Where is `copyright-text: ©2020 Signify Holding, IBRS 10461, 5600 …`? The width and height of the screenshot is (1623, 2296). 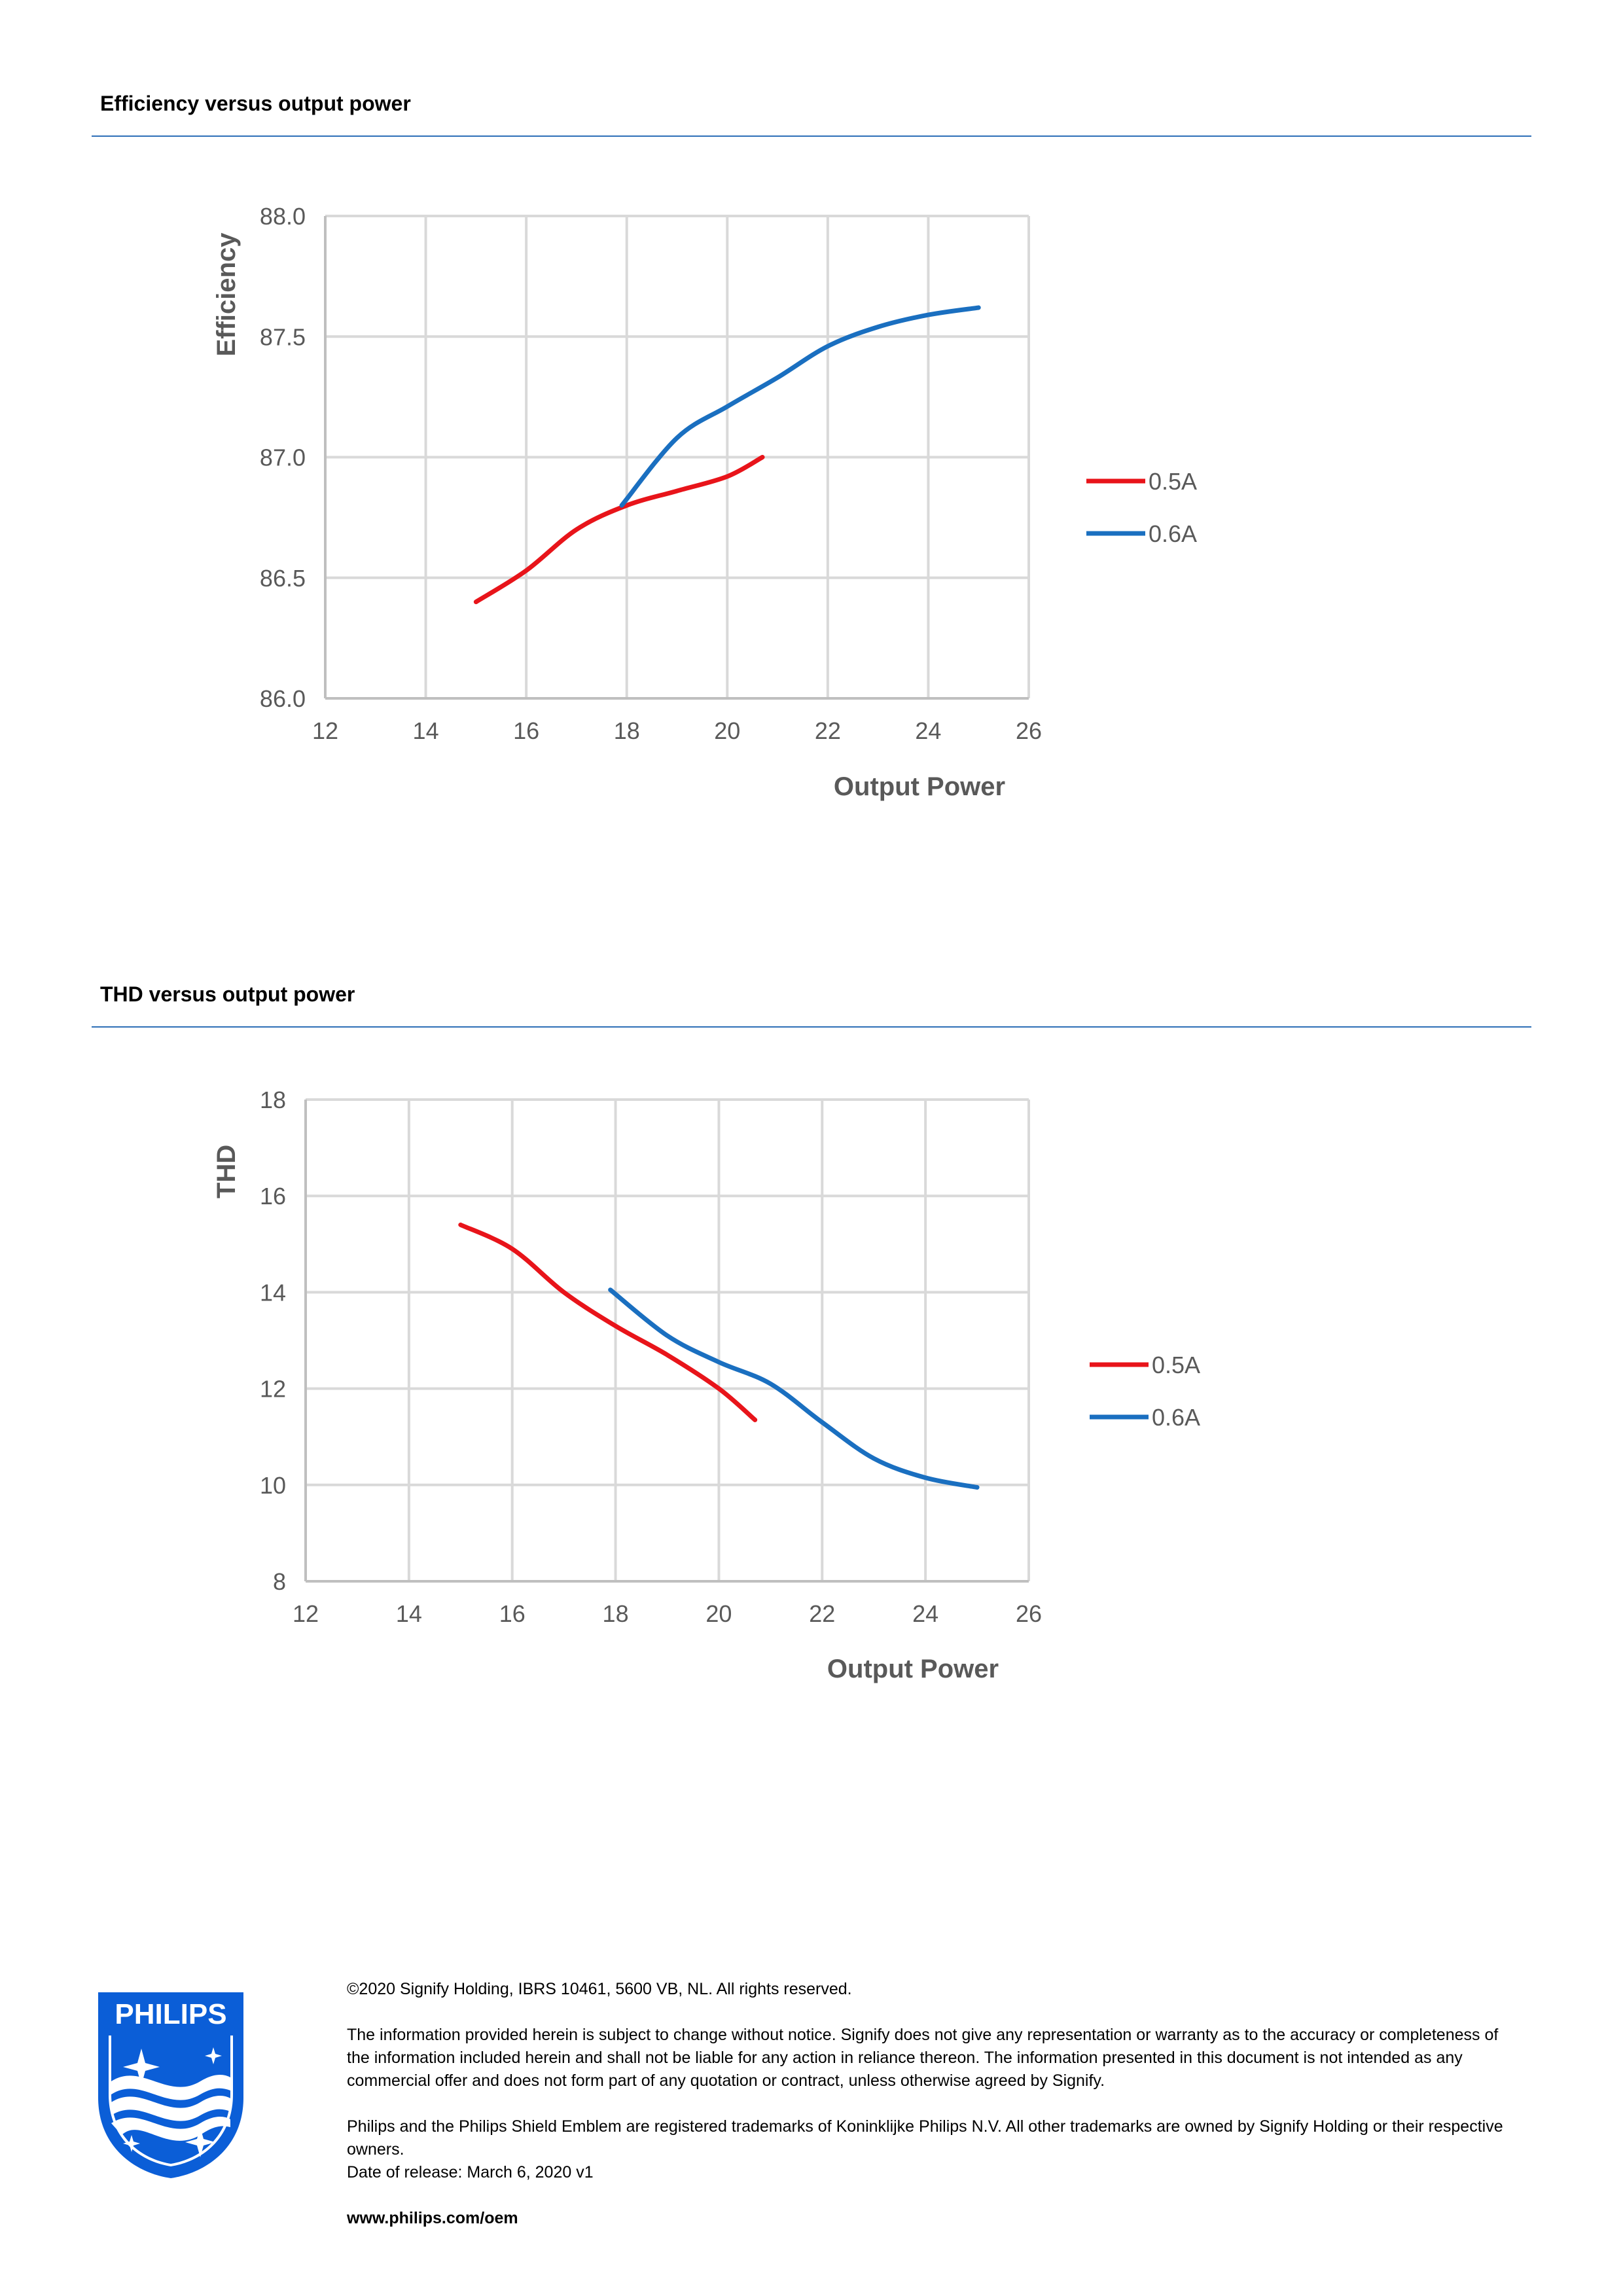
copyright-text: ©2020 Signify Holding, IBRS 10461, 5600 … is located at coordinates (599, 1989).